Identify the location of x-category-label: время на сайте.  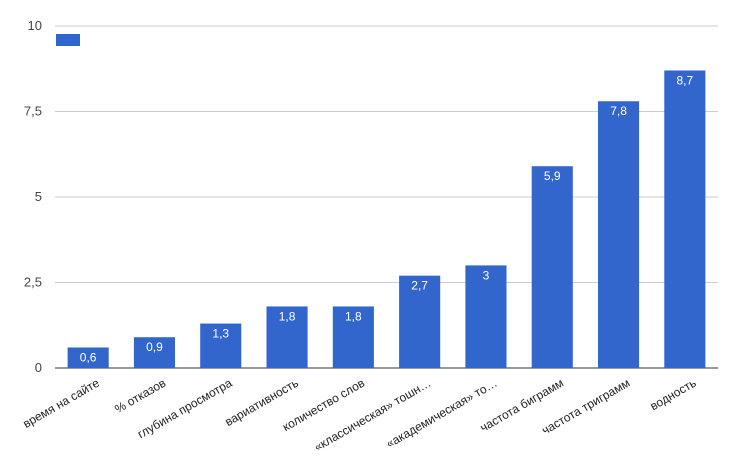
(61, 403).